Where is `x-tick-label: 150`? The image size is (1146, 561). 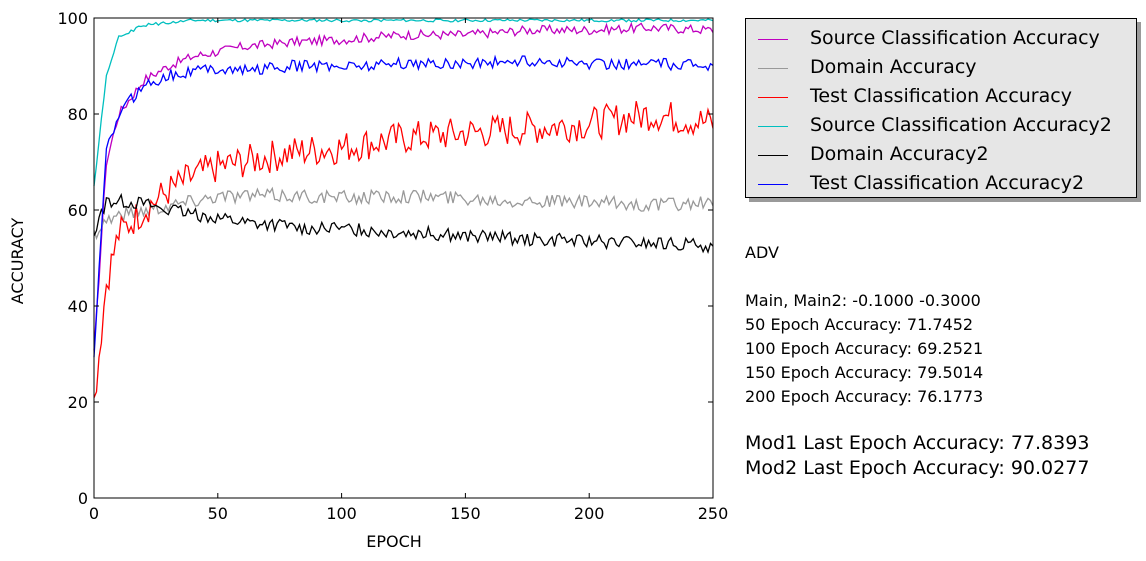 x-tick-label: 150 is located at coordinates (465, 513).